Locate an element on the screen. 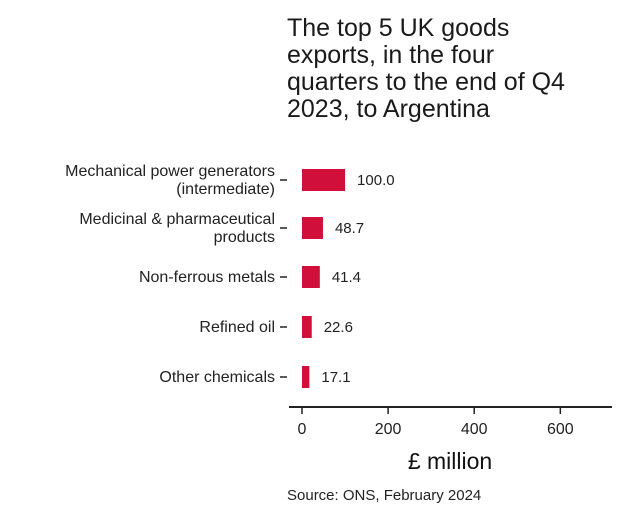 The image size is (617, 505). x-tick-label: 400 is located at coordinates (474, 429).